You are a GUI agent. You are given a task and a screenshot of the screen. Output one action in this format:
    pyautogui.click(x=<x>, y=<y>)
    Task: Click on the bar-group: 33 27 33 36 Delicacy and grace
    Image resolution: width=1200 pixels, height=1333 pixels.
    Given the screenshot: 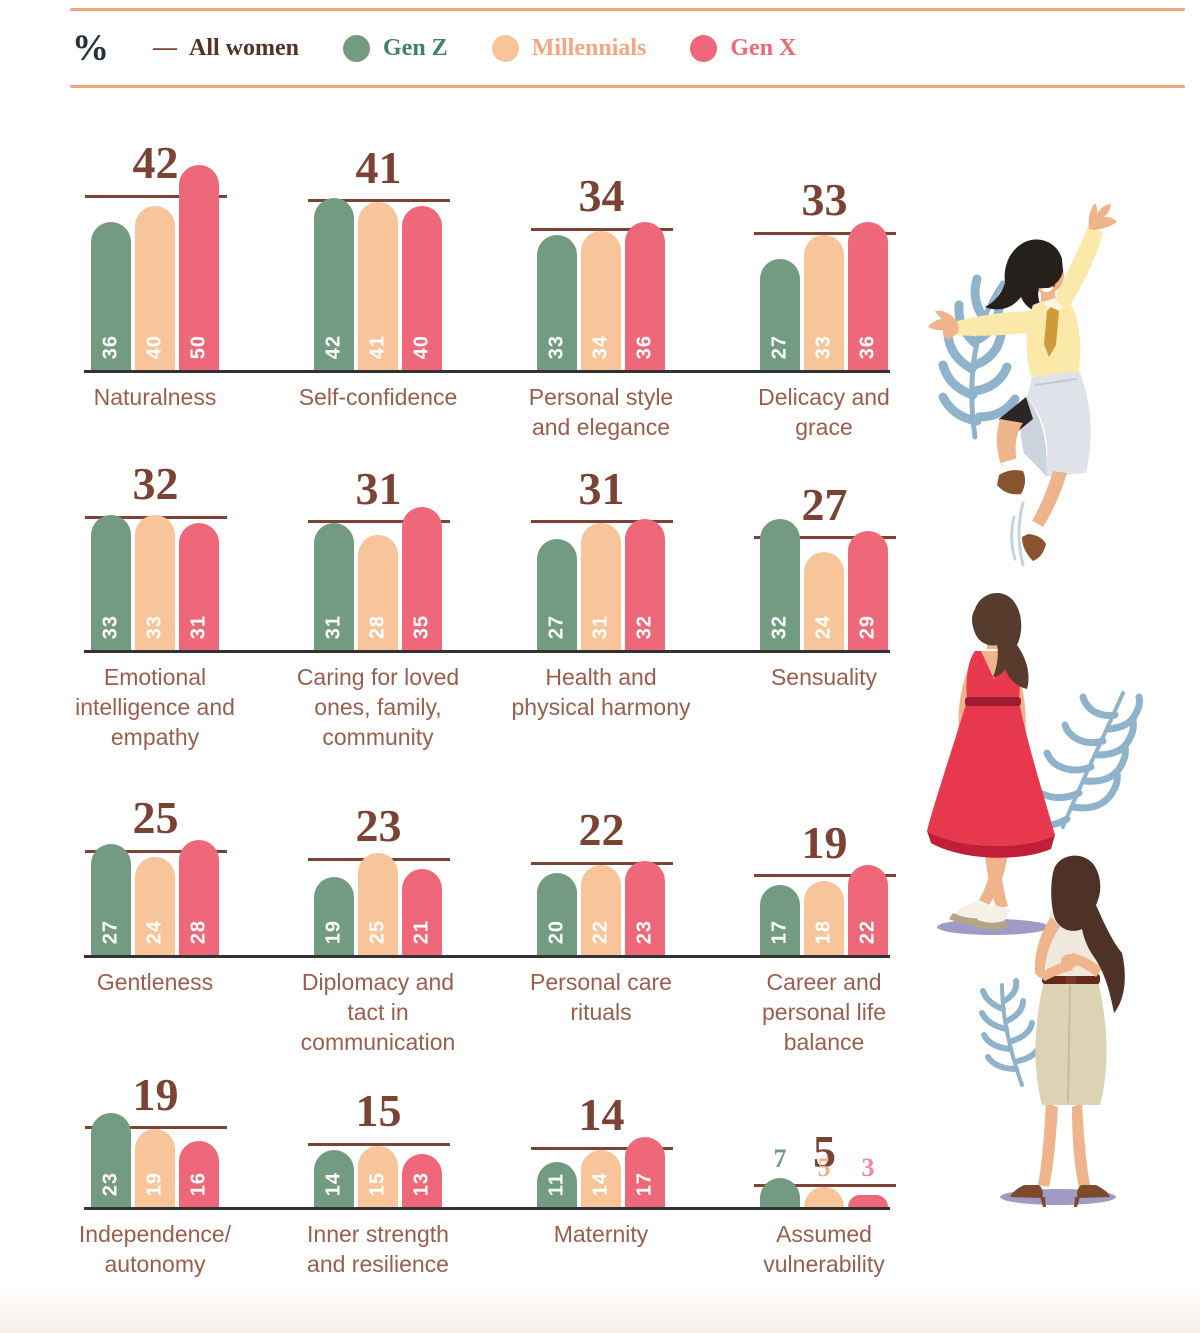 What is the action you would take?
    pyautogui.click(x=824, y=285)
    